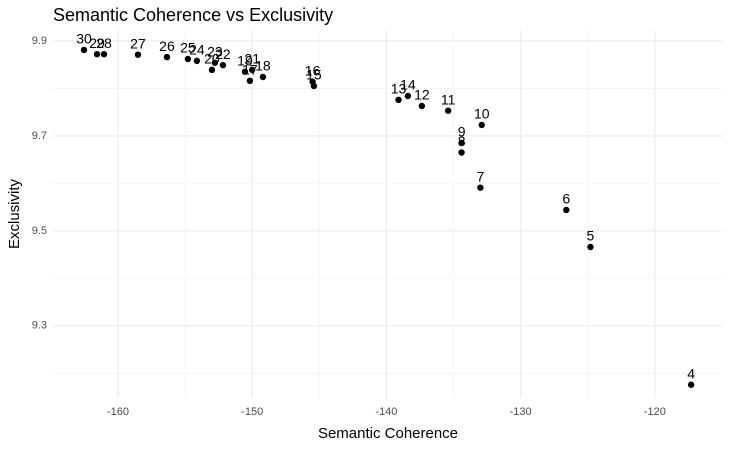 This screenshot has height=451, width=730. Describe the element at coordinates (263, 66) in the screenshot. I see `point-label: 18` at that location.